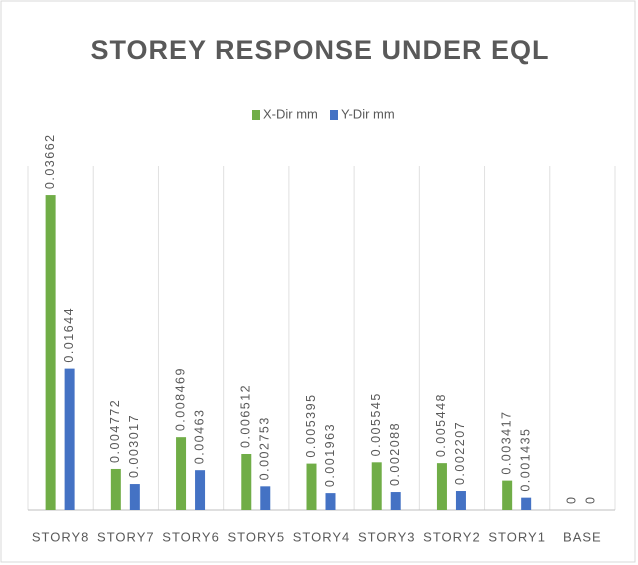 The height and width of the screenshot is (565, 638). Describe the element at coordinates (368, 113) in the screenshot. I see `legend-label: Y-Dir mm` at that location.